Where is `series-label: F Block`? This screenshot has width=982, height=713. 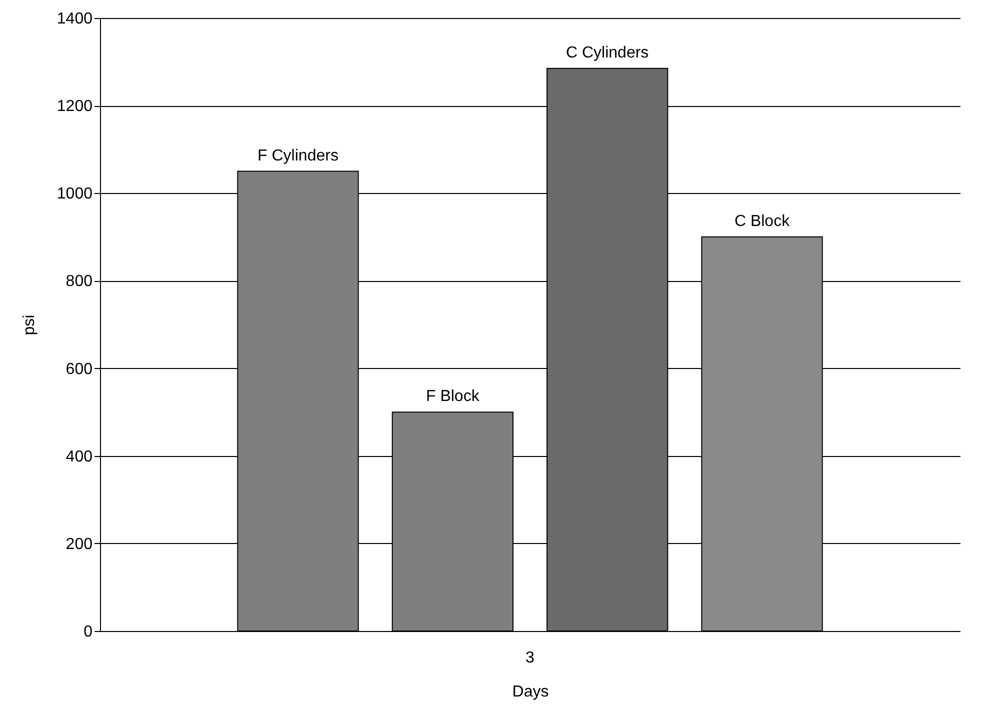
series-label: F Block is located at coordinates (453, 397).